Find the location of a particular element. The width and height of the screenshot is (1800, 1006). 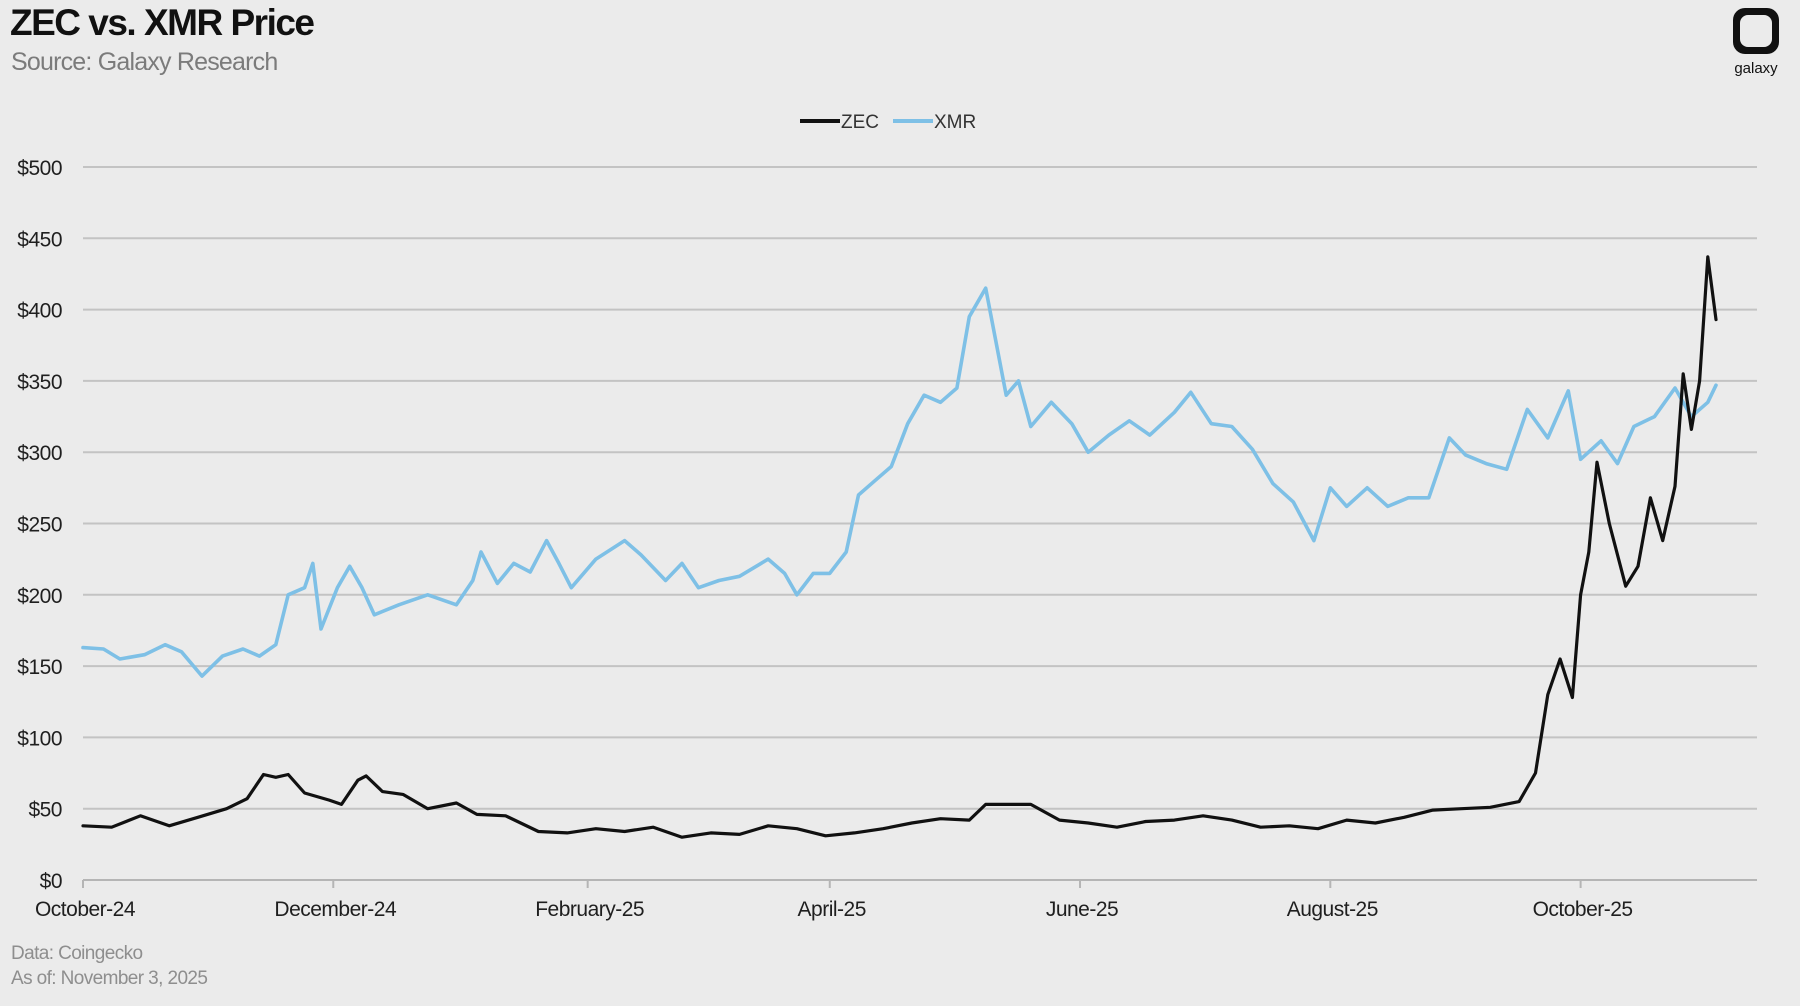

y-tick-label: $500 is located at coordinates (39, 168).